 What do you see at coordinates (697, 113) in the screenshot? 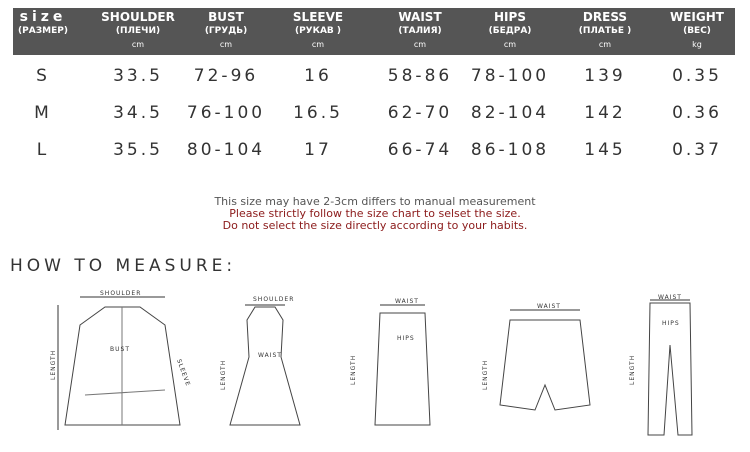
I see `table-cell: 0.36` at bounding box center [697, 113].